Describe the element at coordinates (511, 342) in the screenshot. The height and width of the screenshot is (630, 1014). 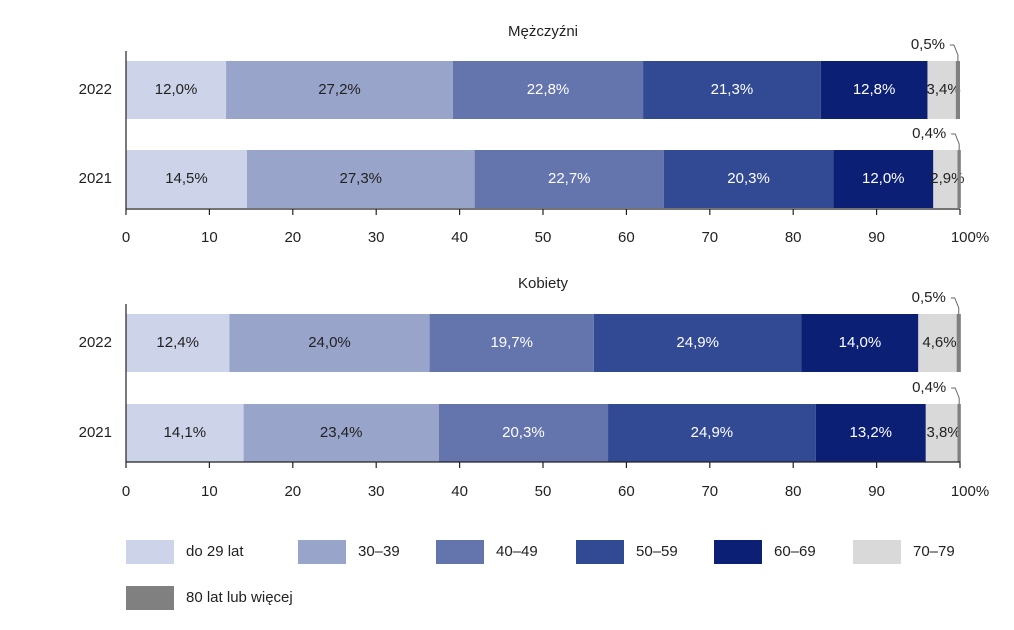
I see `data-label: 19,7%` at that location.